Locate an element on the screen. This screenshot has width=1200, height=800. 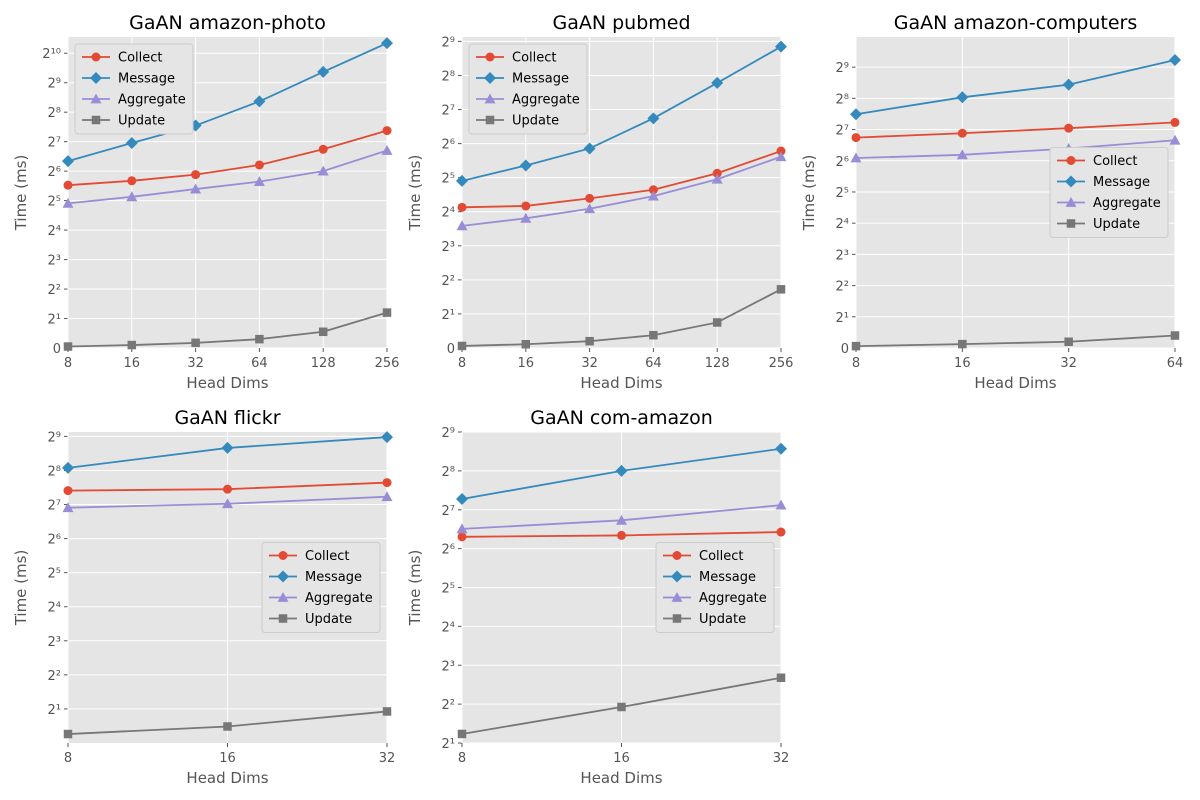
series-update is located at coordinates (621, 318).